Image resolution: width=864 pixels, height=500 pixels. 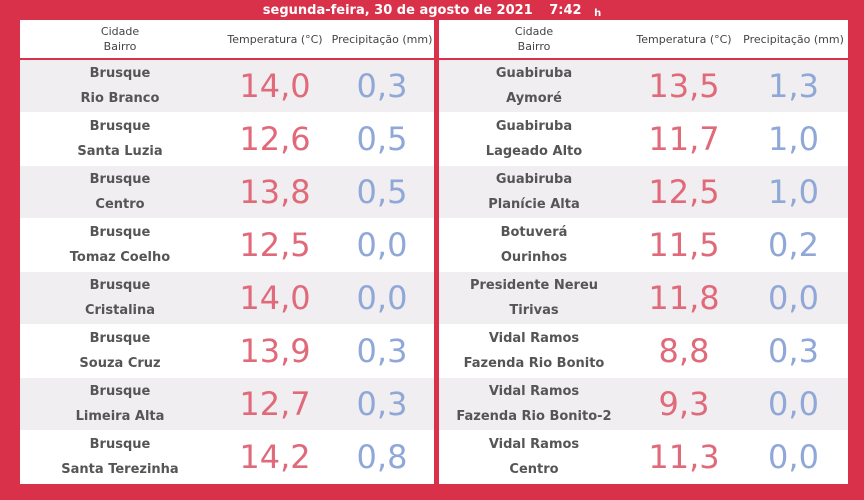 What do you see at coordinates (227, 457) in the screenshot?
I see `table-row: Brusque Santa Terezinha 14,2 0,8` at bounding box center [227, 457].